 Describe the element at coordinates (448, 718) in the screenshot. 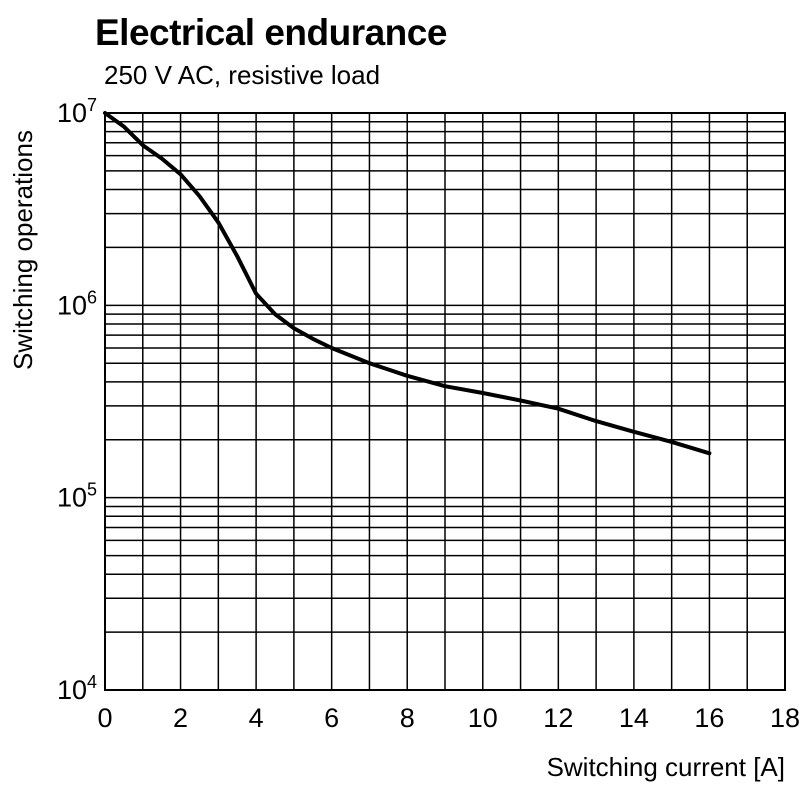

I see `x-axis-tick-labels: 0 2 4 6 8 10 12 14 16 18` at that location.